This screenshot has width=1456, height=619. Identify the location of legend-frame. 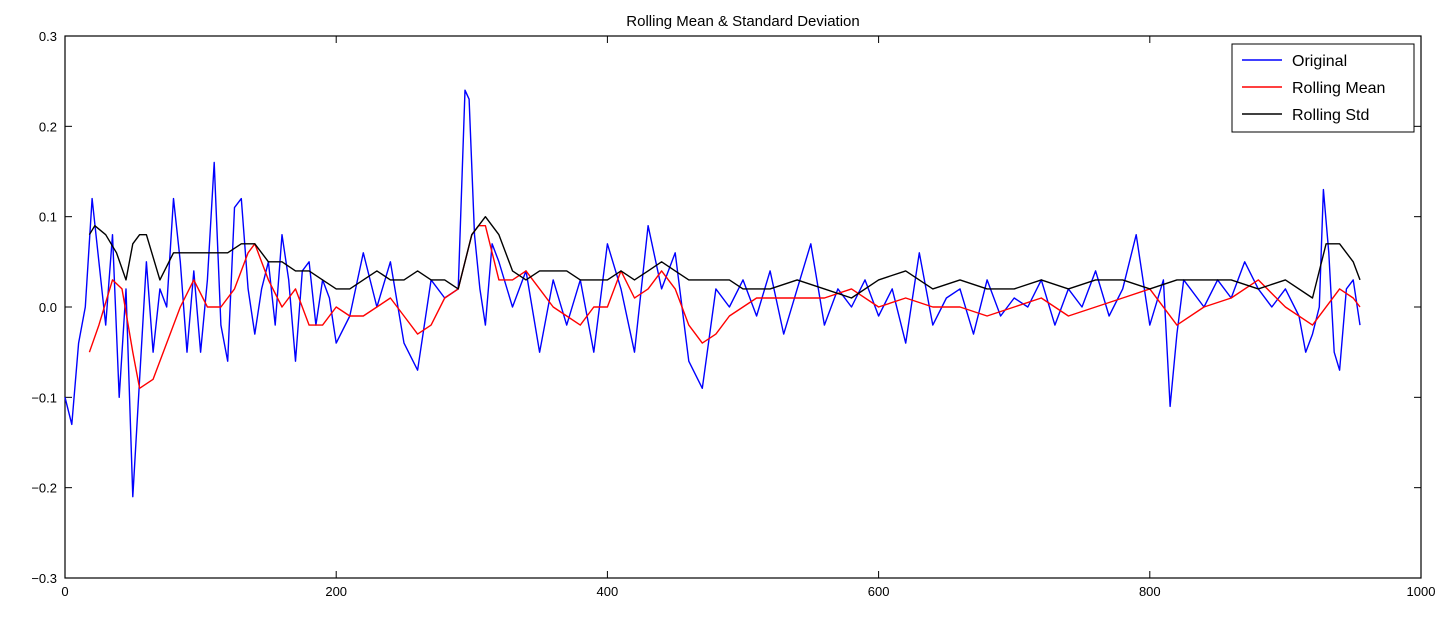
(1323, 88).